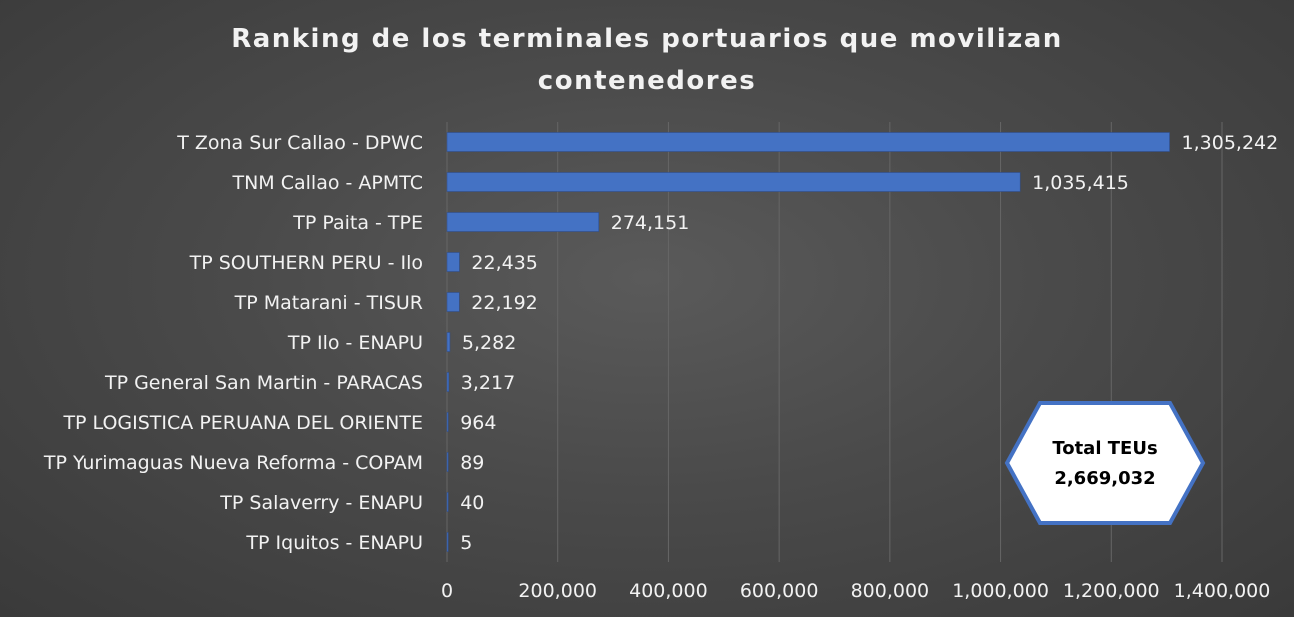 The height and width of the screenshot is (617, 1294). Describe the element at coordinates (328, 303) in the screenshot. I see `category-label: TP Matarani - TISUR` at that location.